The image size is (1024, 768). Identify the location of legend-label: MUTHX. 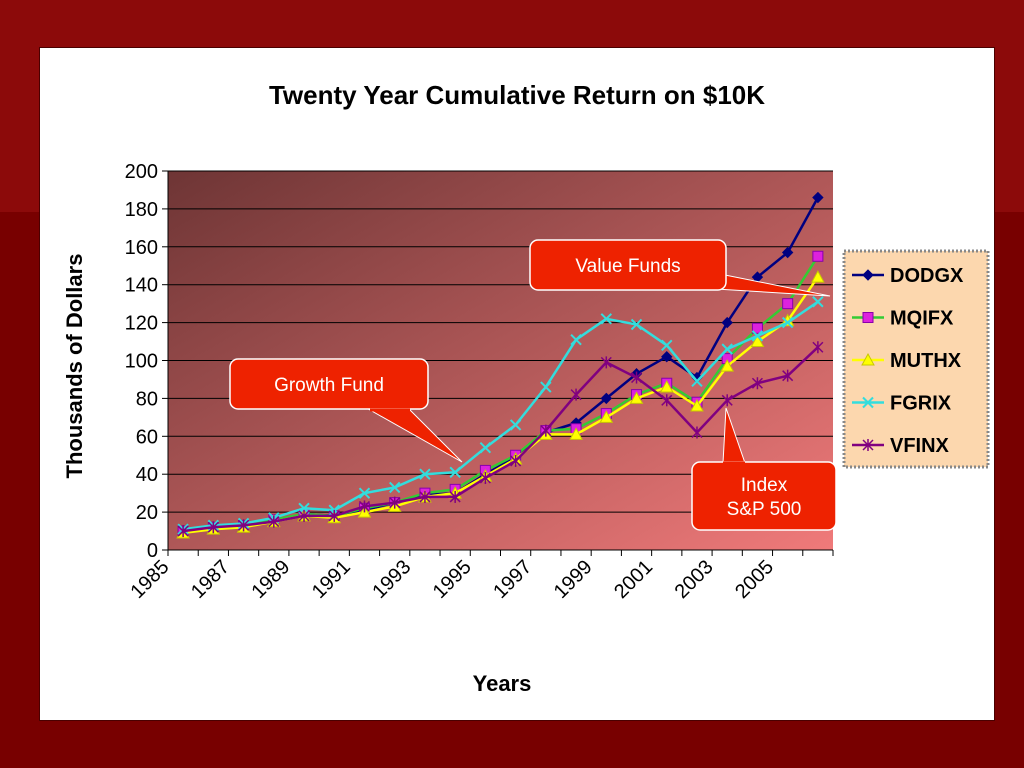
(926, 361).